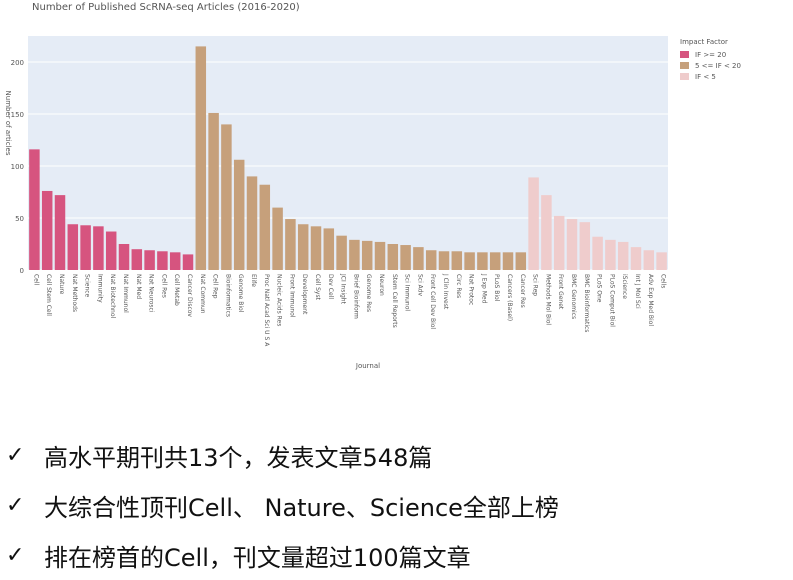 Image resolution: width=793 pixels, height=580 pixels. What do you see at coordinates (445, 291) in the screenshot?
I see `x-tick-label: J Clin Invest` at bounding box center [445, 291].